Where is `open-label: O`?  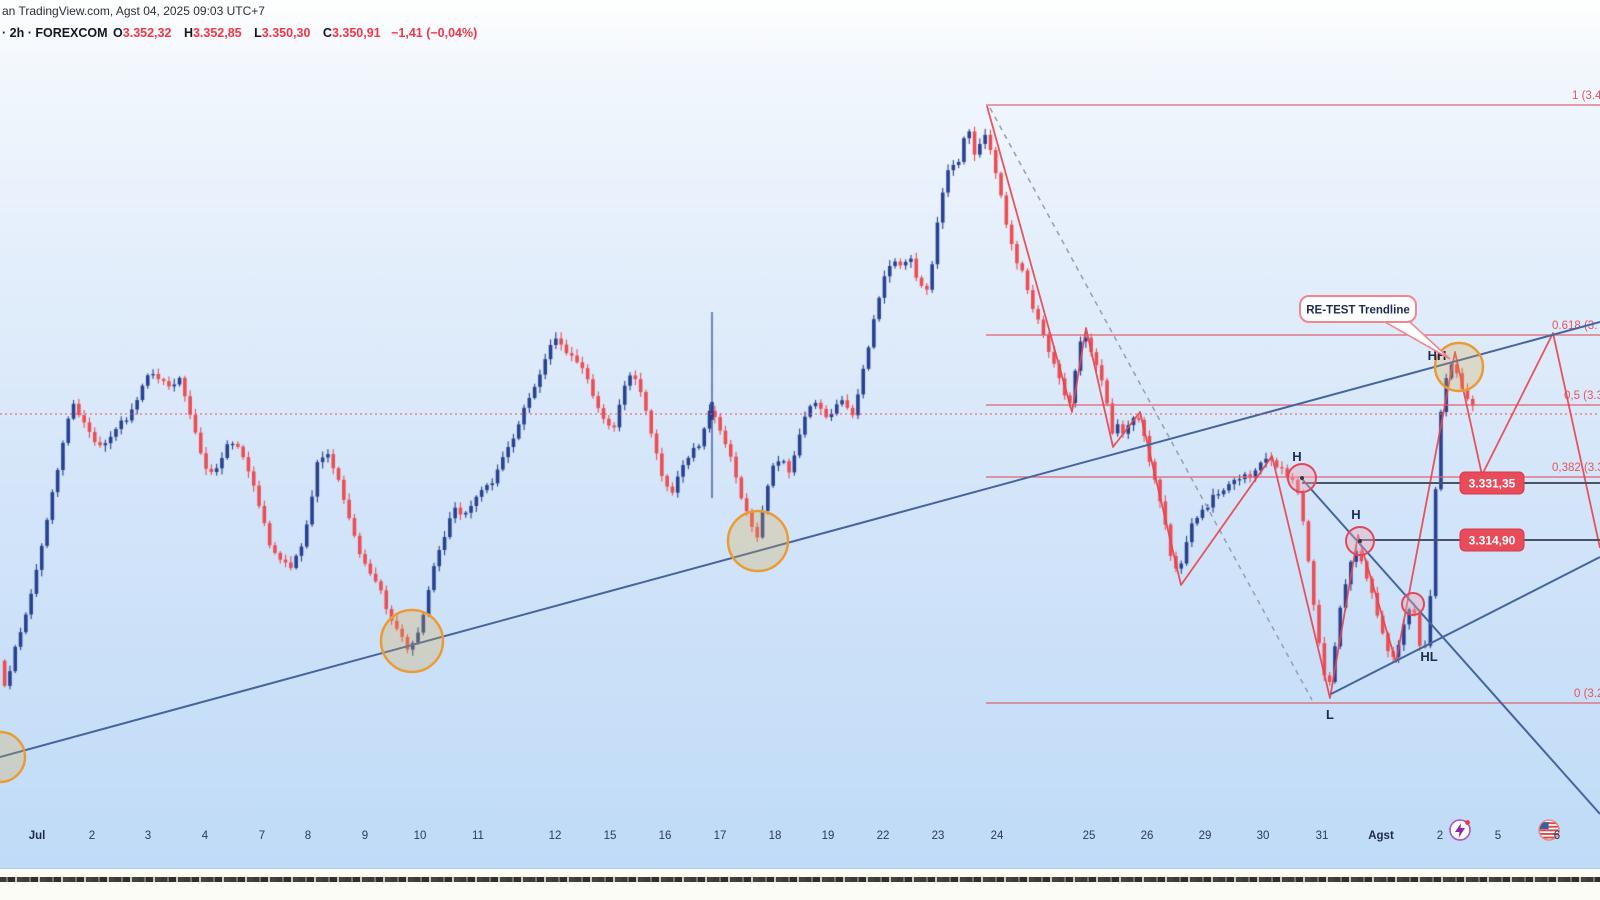
open-label: O is located at coordinates (118, 33).